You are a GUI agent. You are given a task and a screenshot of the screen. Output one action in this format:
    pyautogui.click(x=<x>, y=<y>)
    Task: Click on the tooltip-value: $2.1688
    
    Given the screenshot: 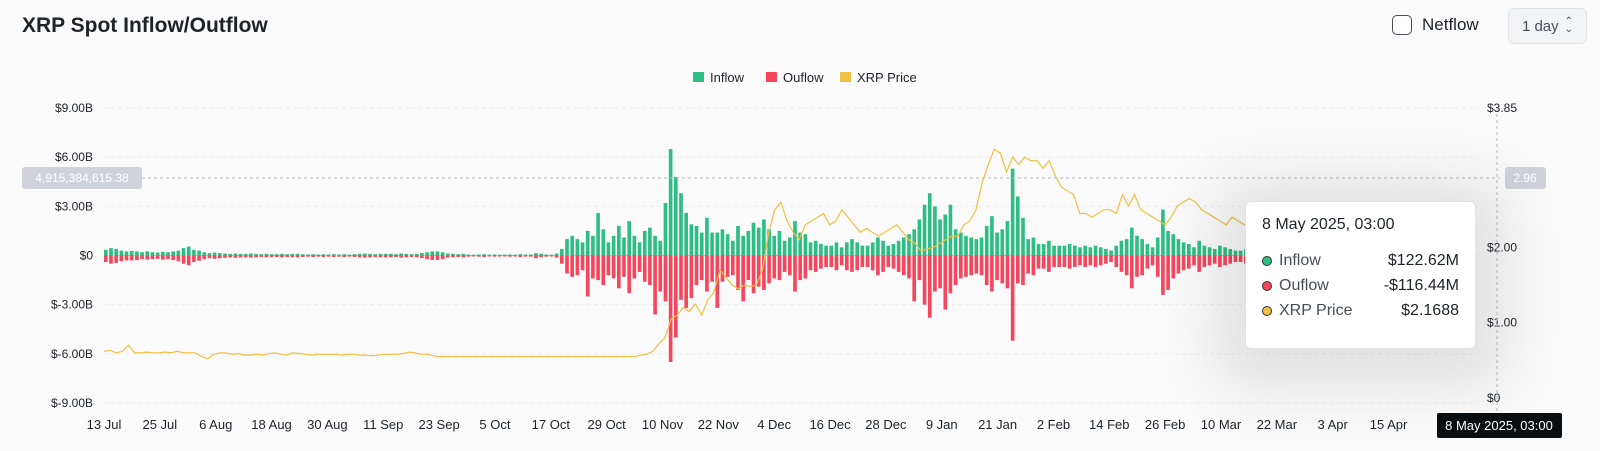 What is the action you would take?
    pyautogui.click(x=1430, y=310)
    